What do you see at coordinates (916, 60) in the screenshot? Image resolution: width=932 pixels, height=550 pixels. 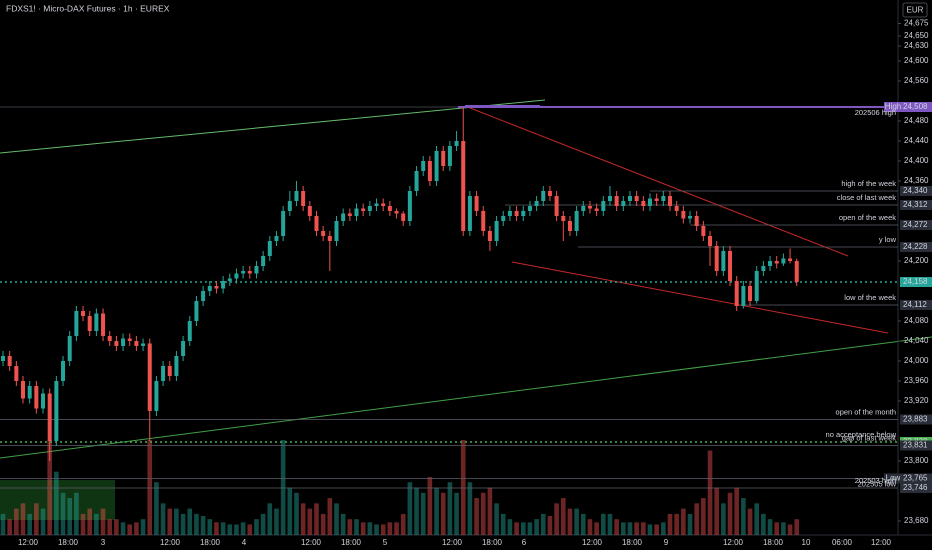 I see `y-tick-label: 24,600` at bounding box center [916, 60].